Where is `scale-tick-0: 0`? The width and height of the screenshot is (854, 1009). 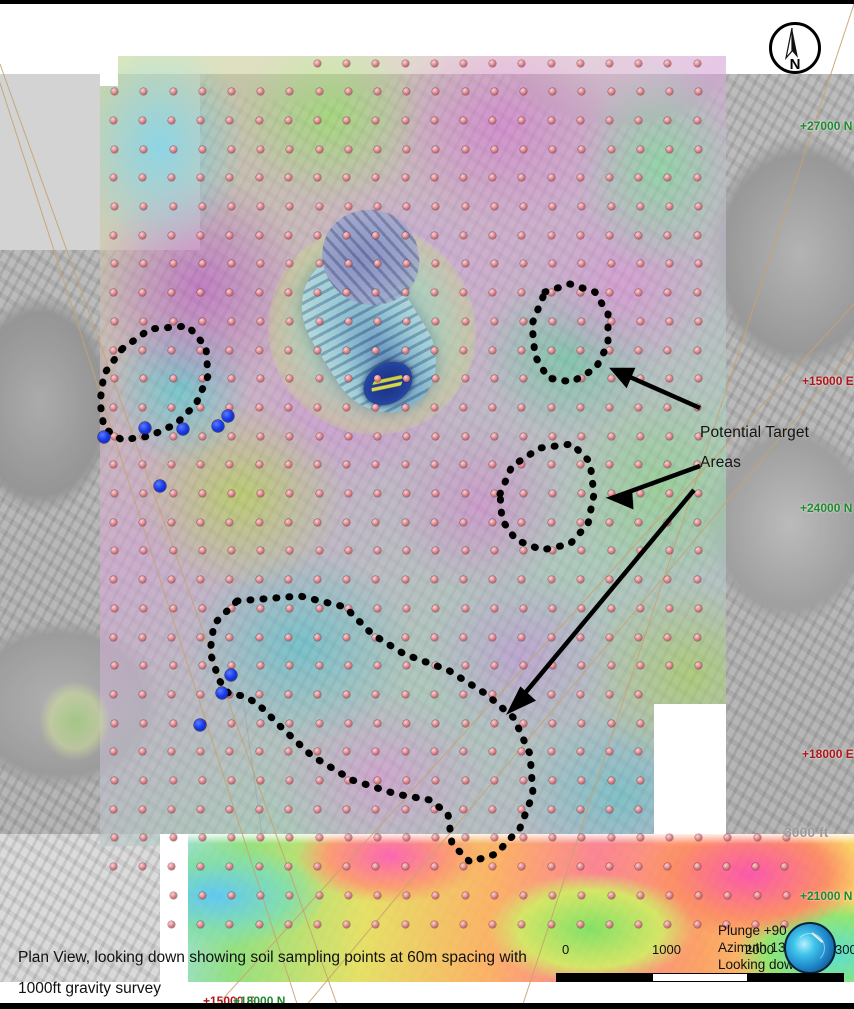 scale-tick-0: 0 is located at coordinates (566, 949).